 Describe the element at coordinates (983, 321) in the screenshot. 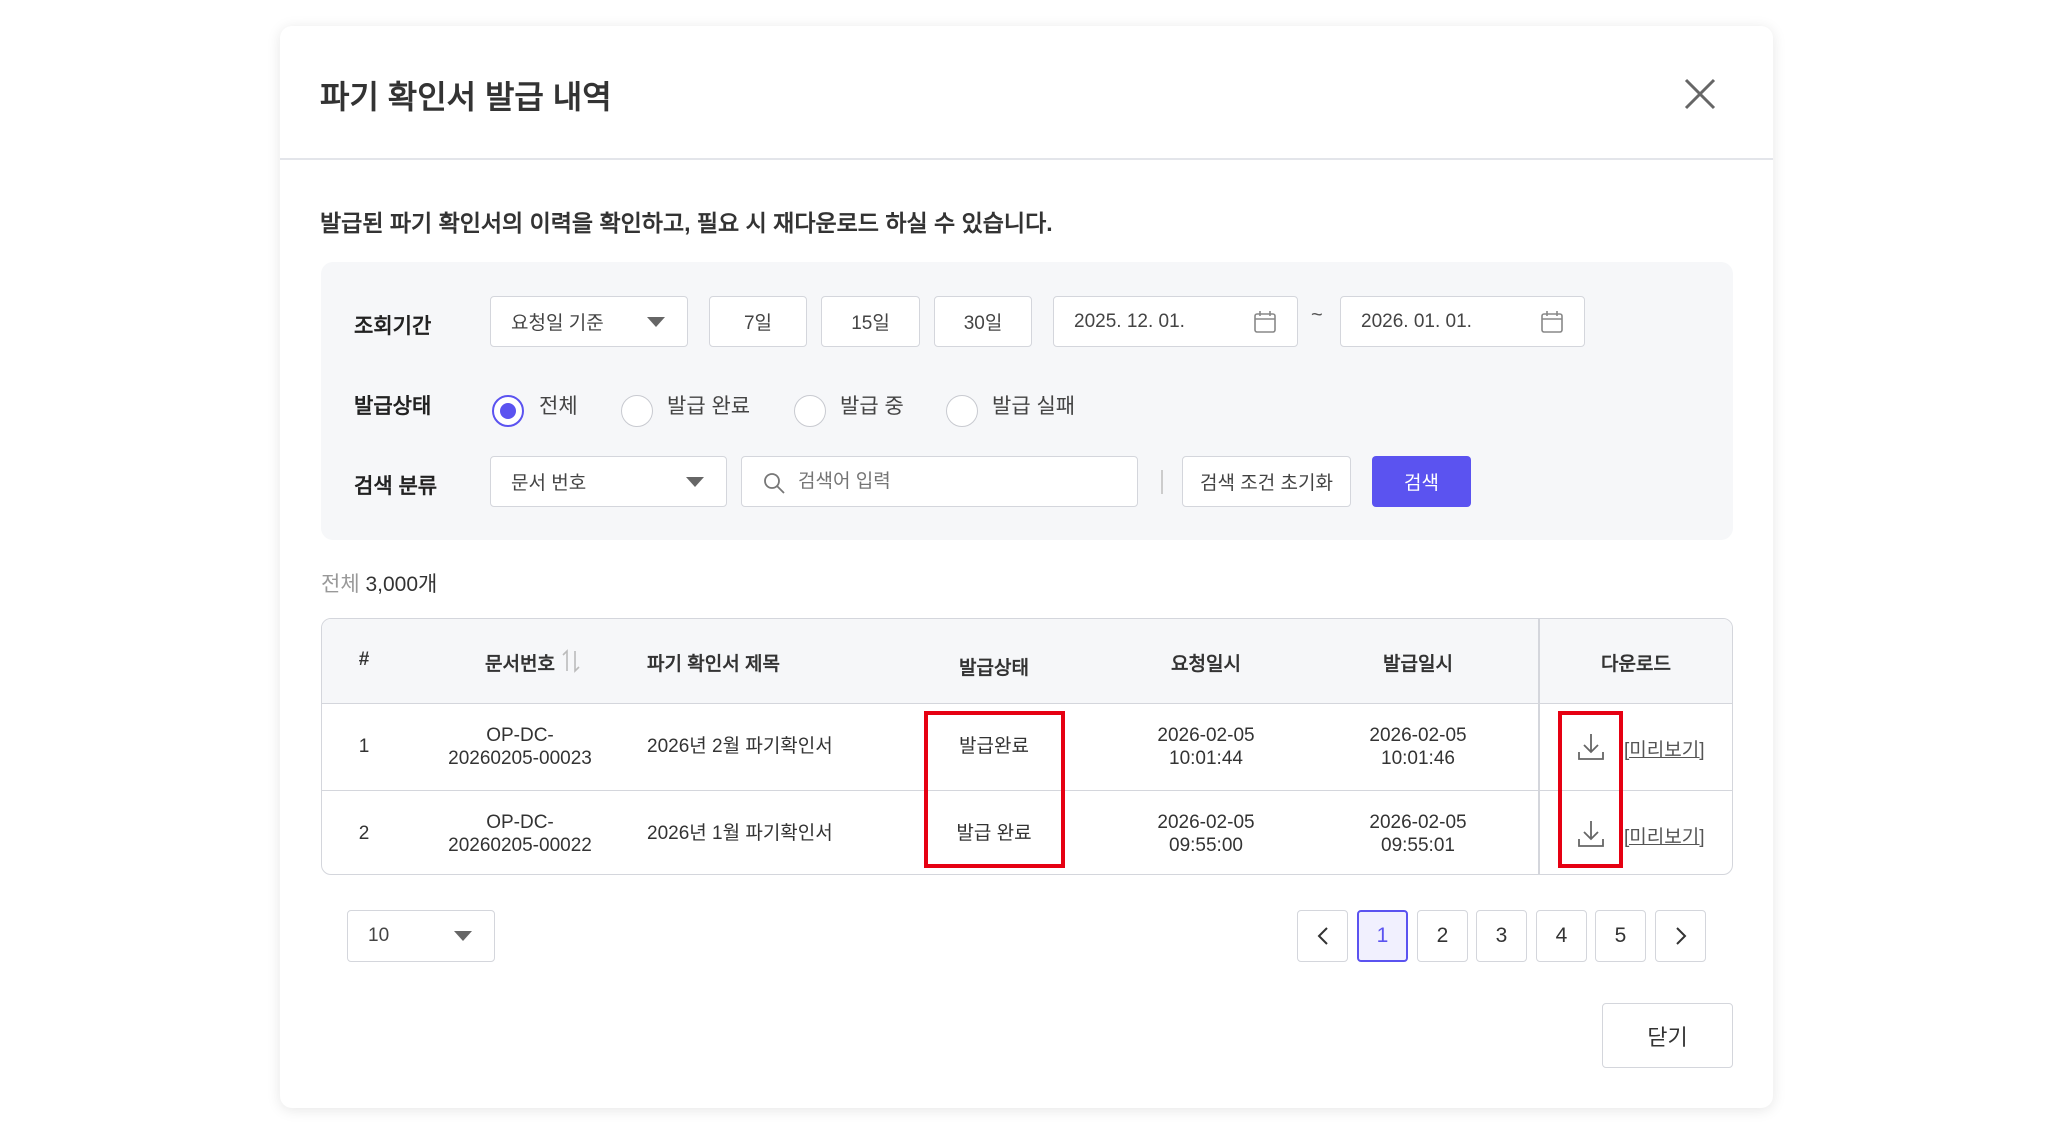

I see `range-30-button: 30일` at that location.